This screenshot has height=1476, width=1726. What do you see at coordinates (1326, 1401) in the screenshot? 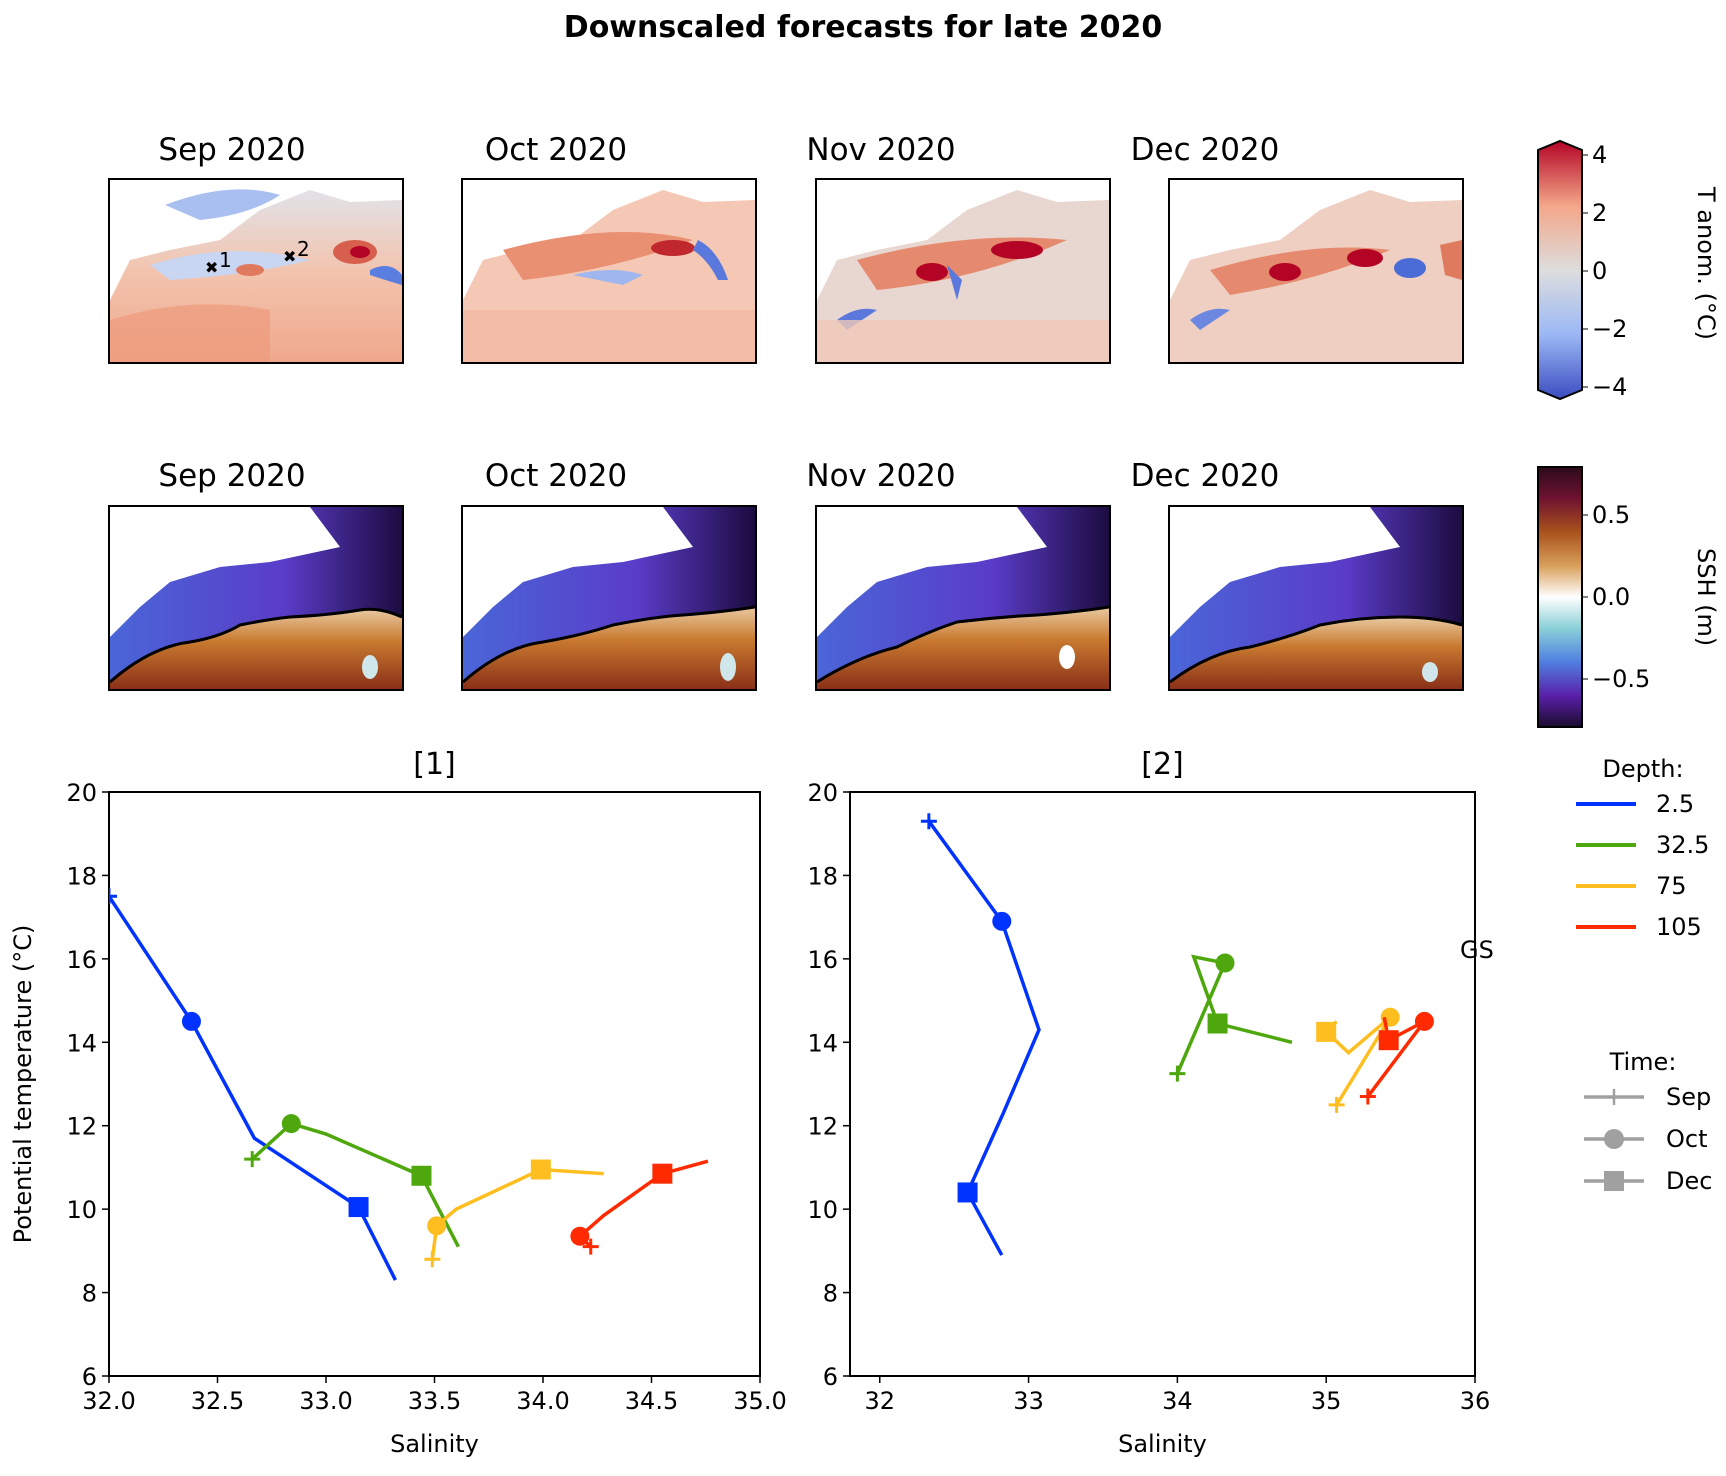
I see `x-tick-label: 35` at bounding box center [1326, 1401].